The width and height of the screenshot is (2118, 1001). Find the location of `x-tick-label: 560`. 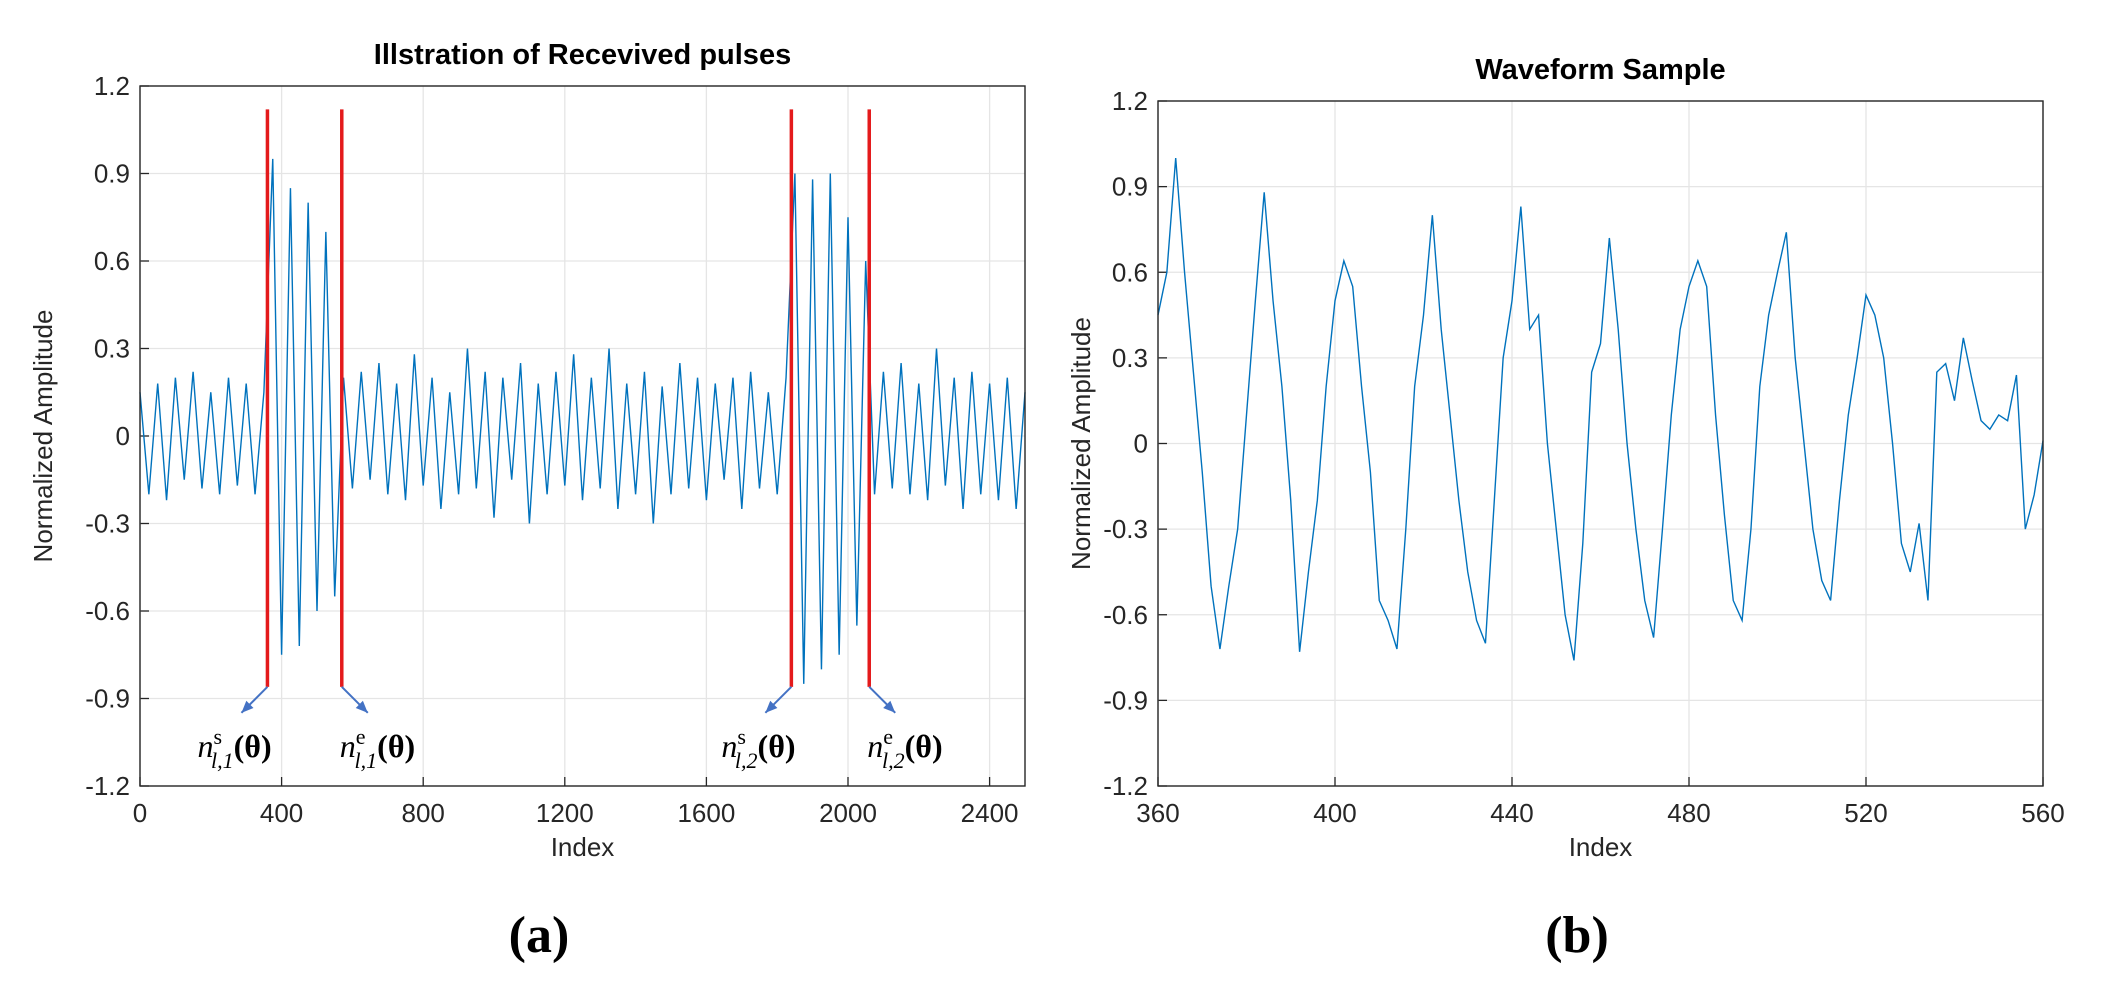

x-tick-label: 560 is located at coordinates (2042, 813).